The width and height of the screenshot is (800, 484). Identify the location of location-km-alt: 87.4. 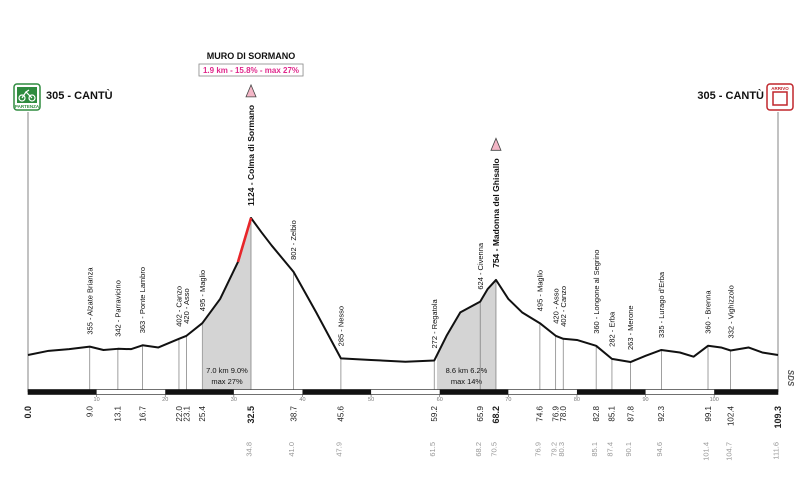
(610, 449).